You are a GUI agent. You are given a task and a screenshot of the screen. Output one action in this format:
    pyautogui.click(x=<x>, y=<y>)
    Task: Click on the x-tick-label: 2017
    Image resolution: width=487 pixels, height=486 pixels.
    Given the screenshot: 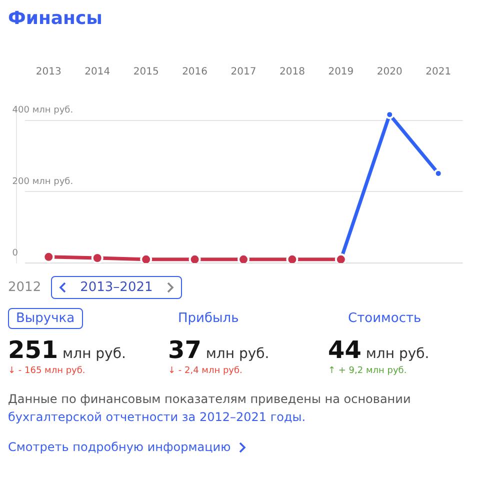 What is the action you would take?
    pyautogui.click(x=243, y=72)
    